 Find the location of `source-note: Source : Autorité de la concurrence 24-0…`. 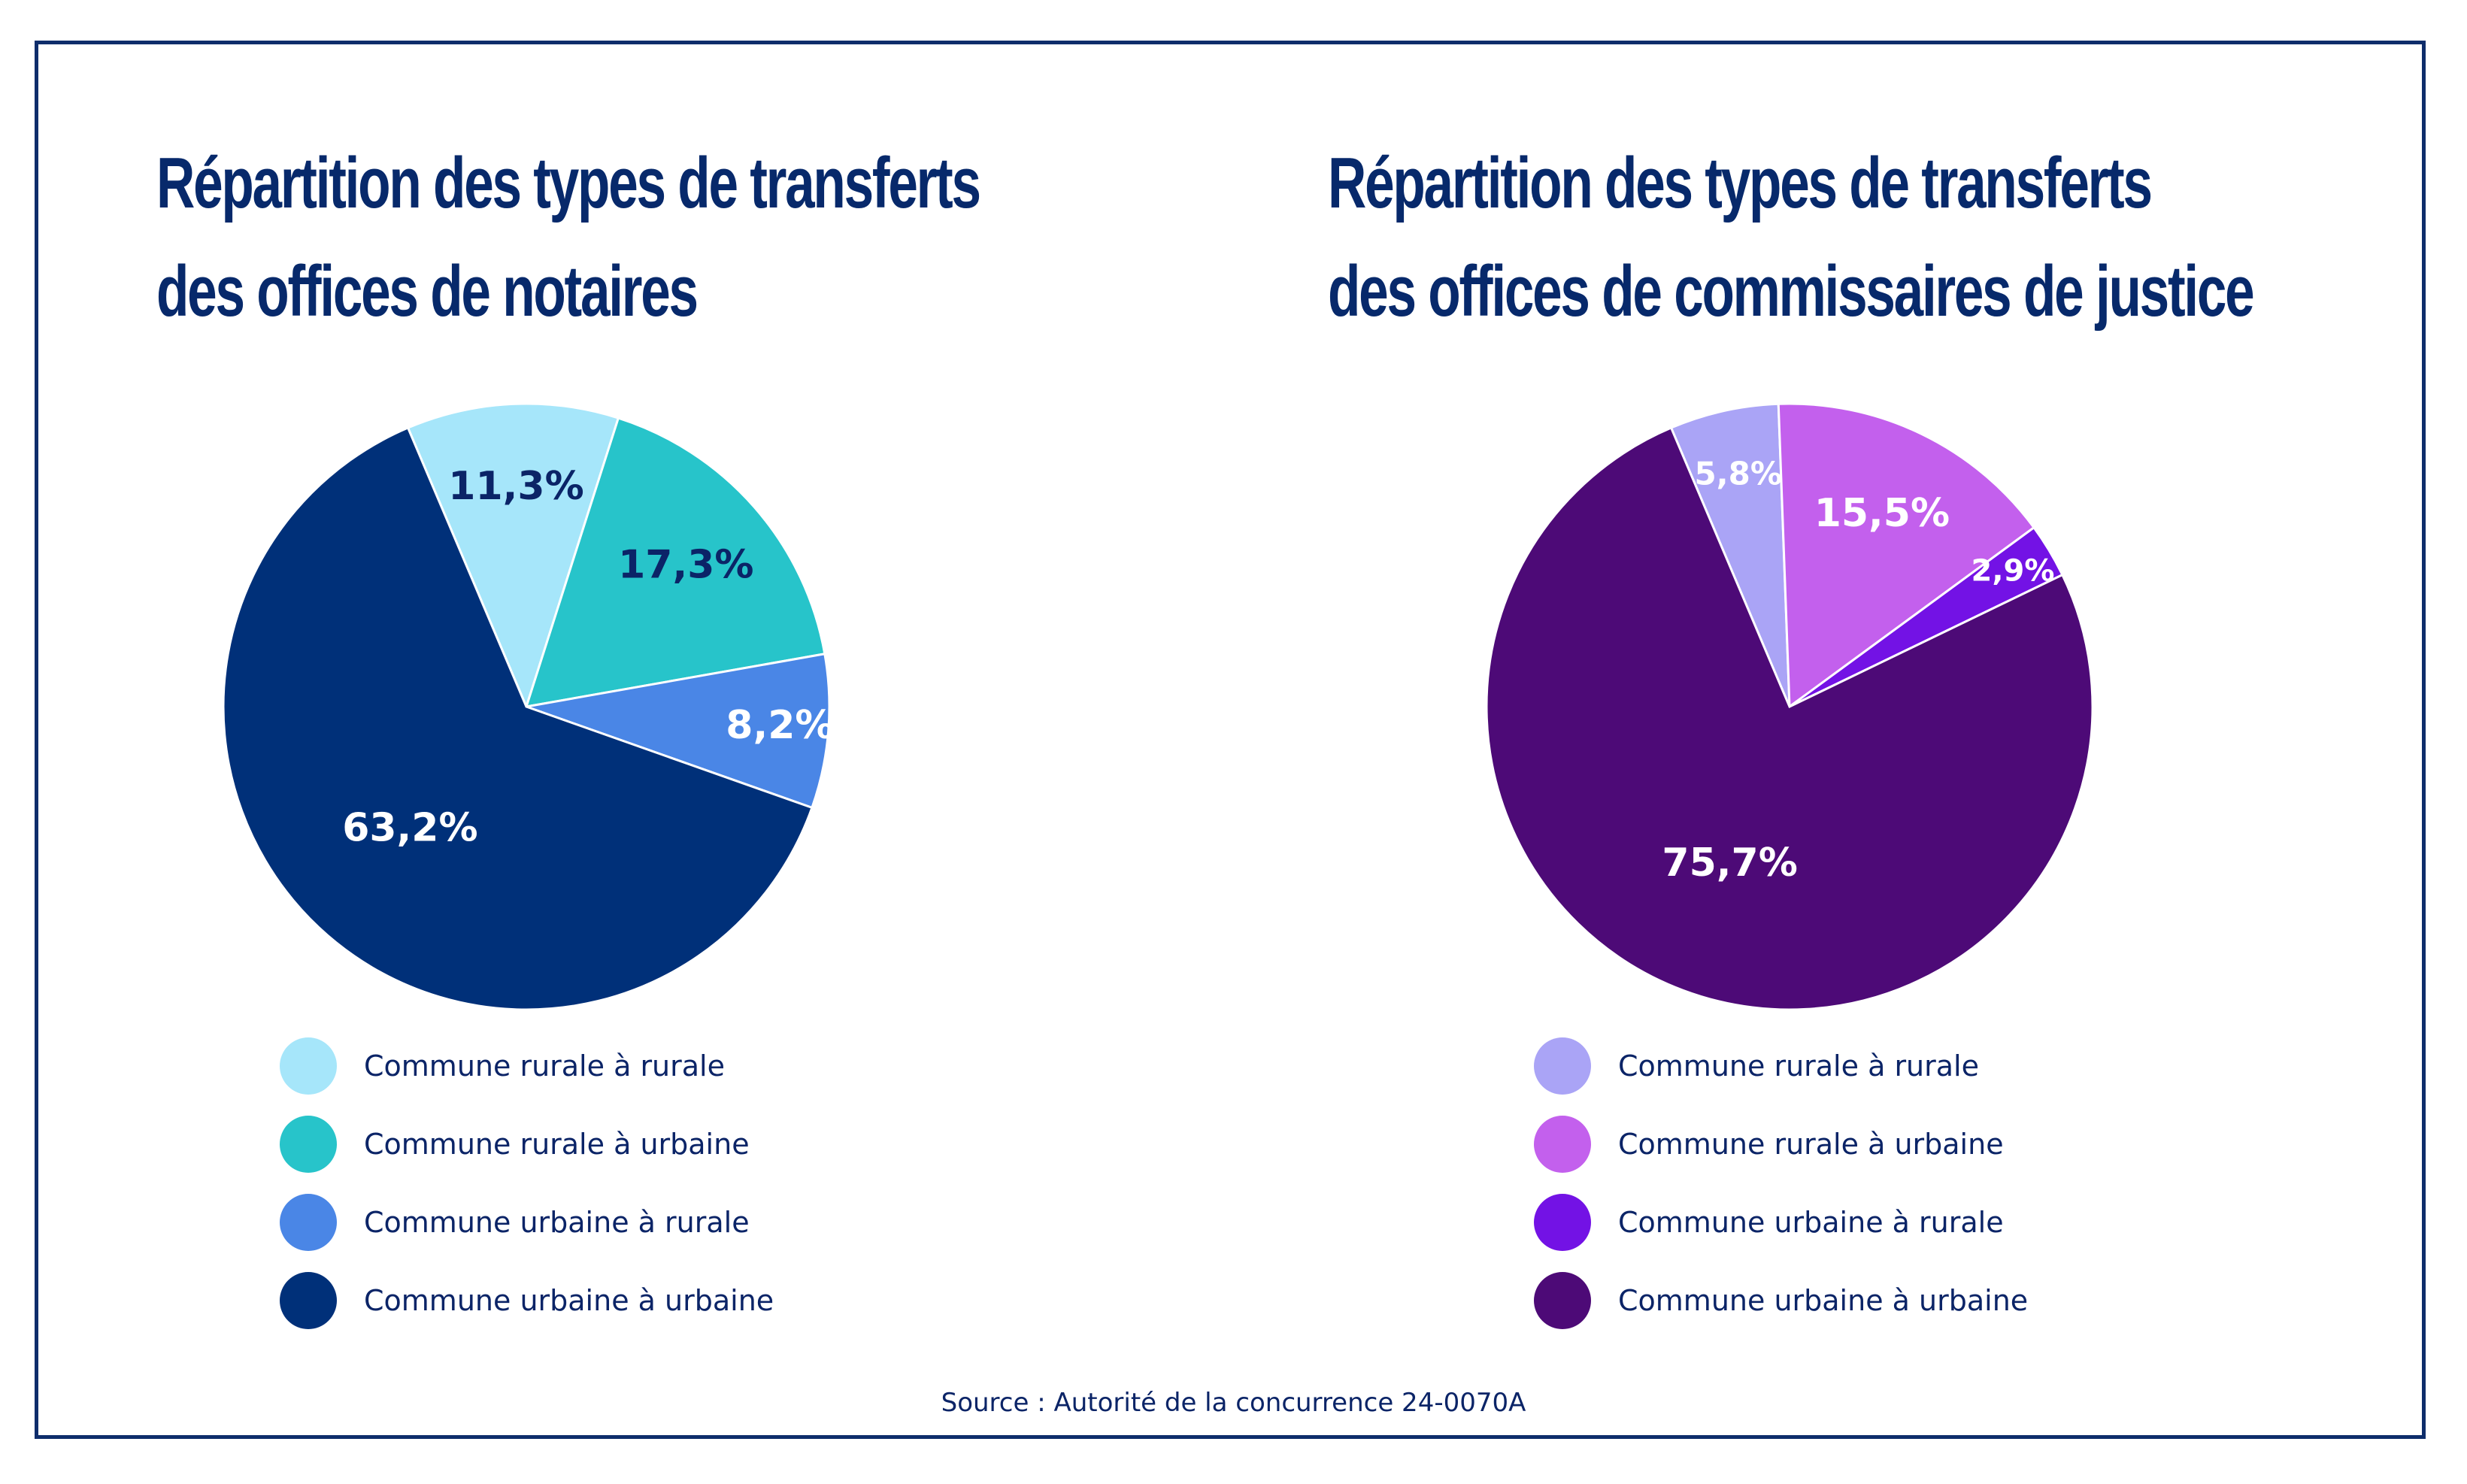

source-note: Source : Autorité de la concurrence 24-0… is located at coordinates (1233, 1403).